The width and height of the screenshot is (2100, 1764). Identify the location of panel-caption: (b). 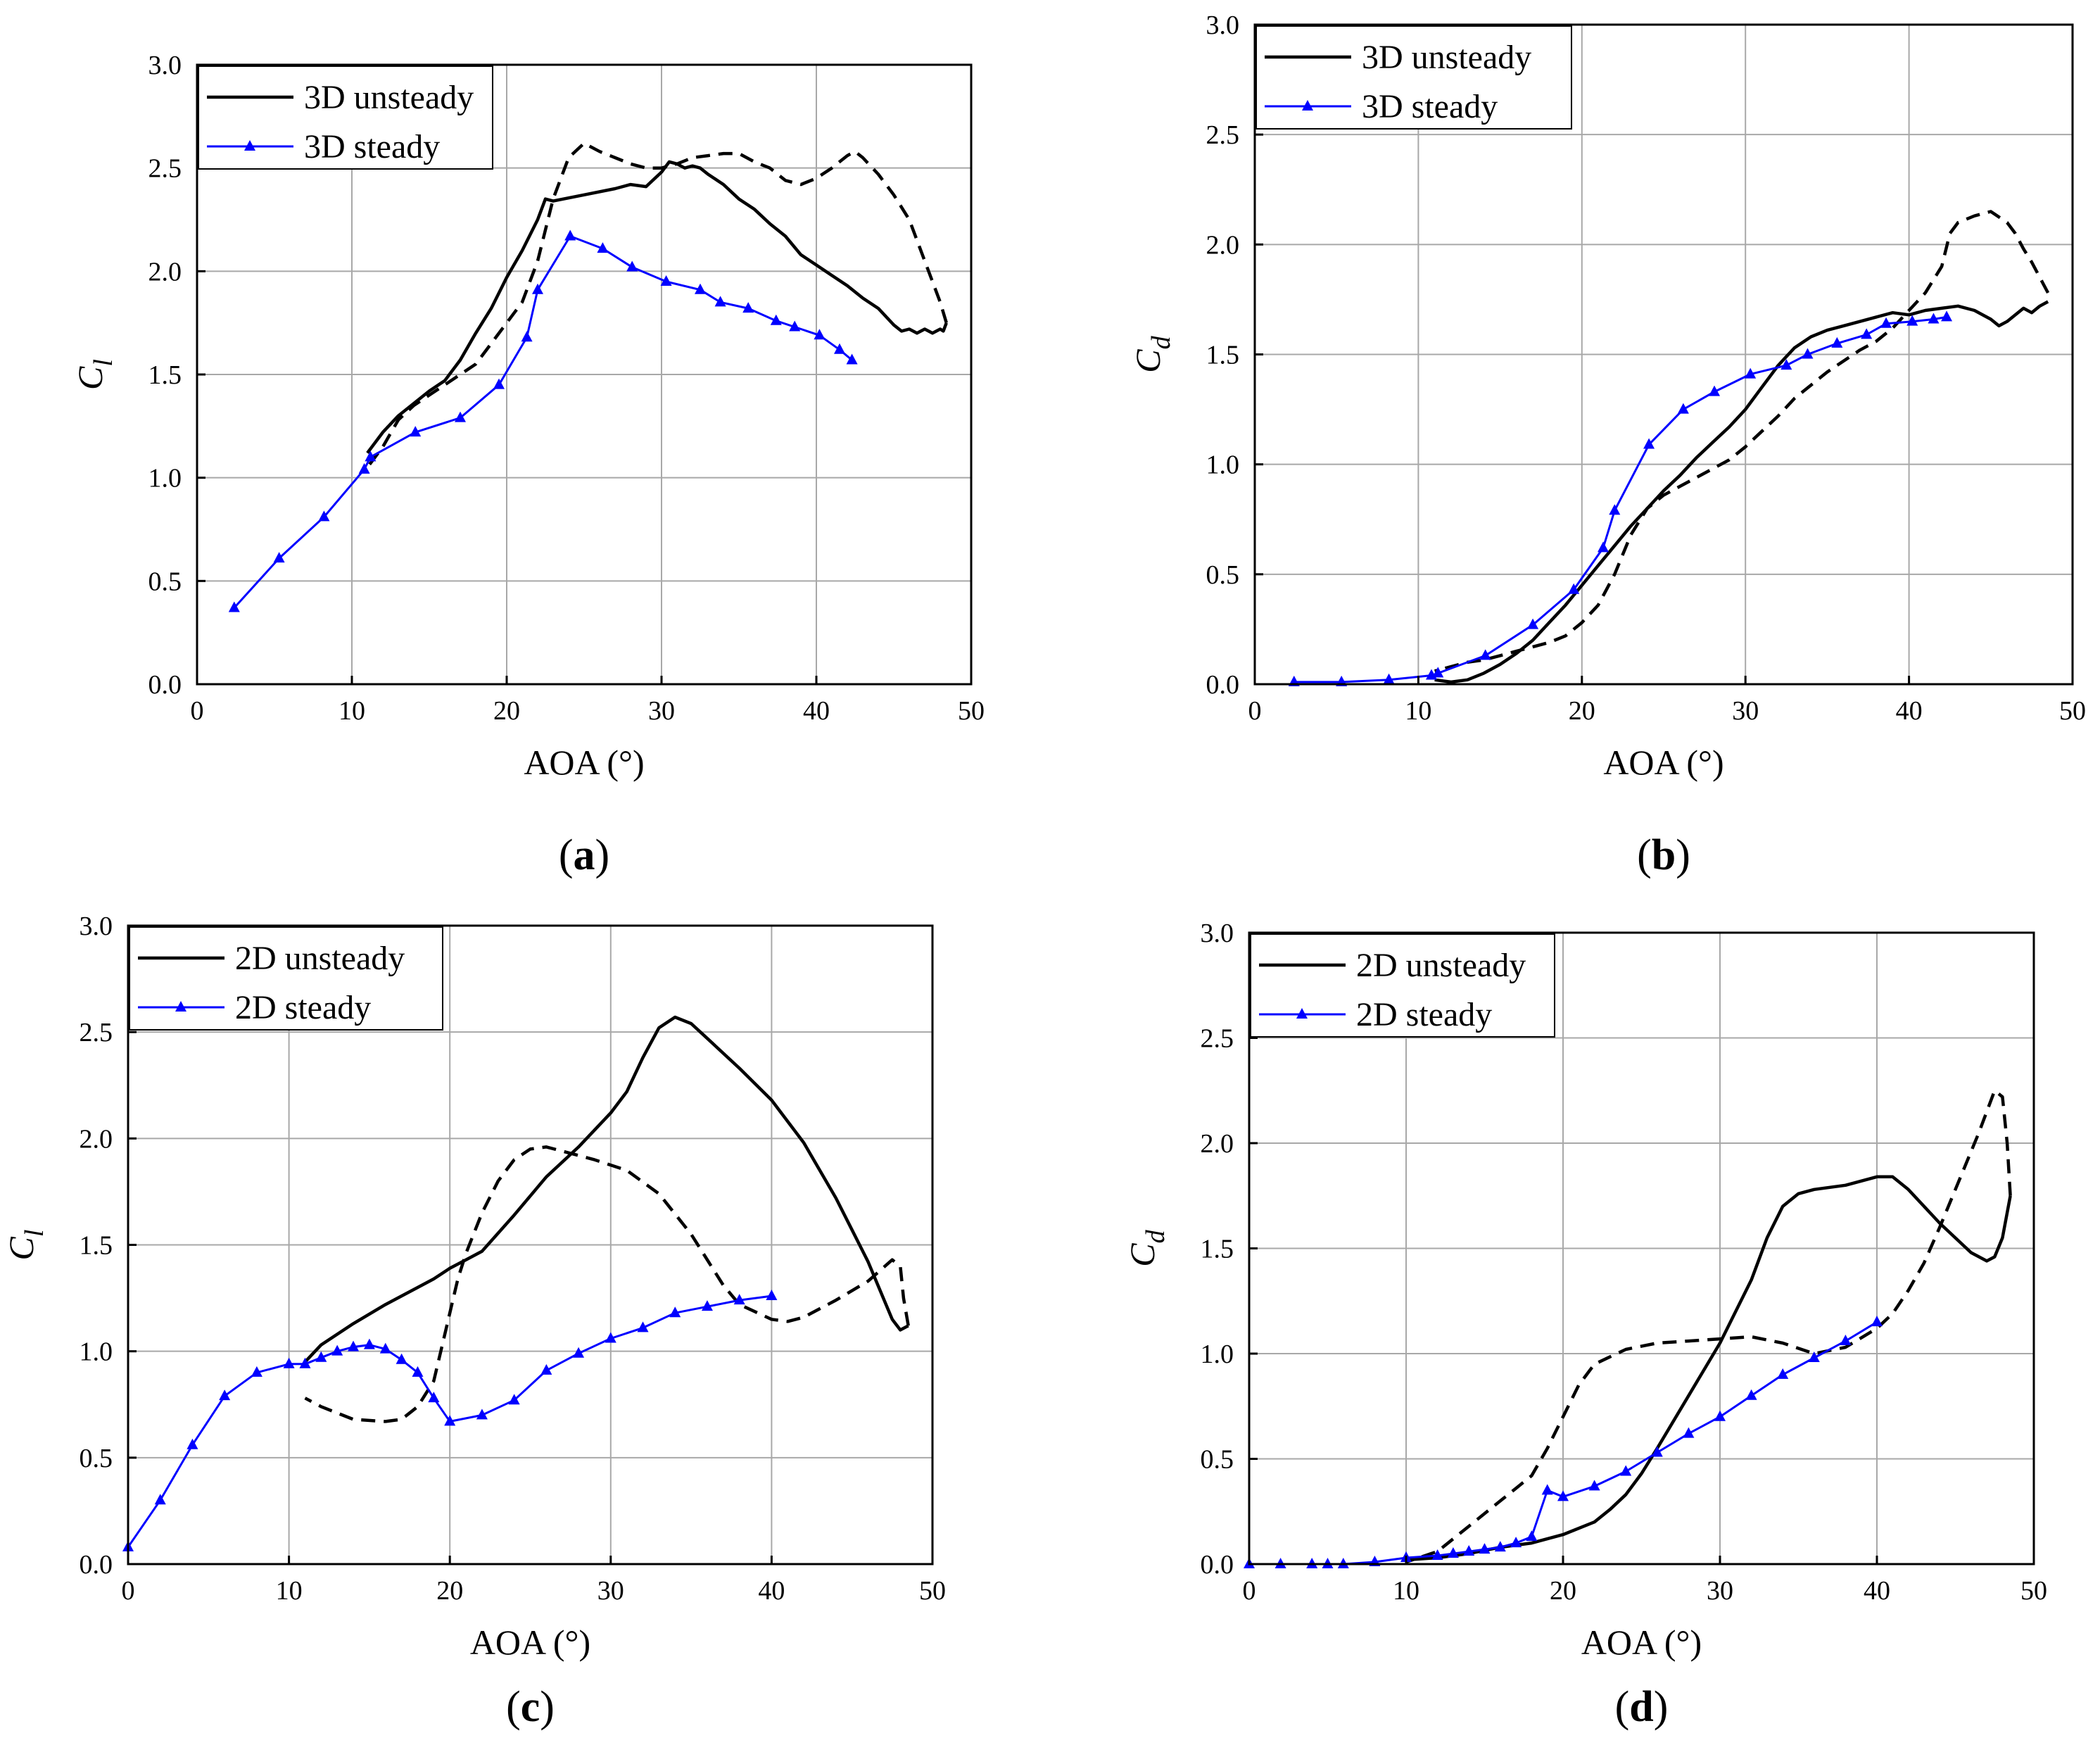
(1663, 855).